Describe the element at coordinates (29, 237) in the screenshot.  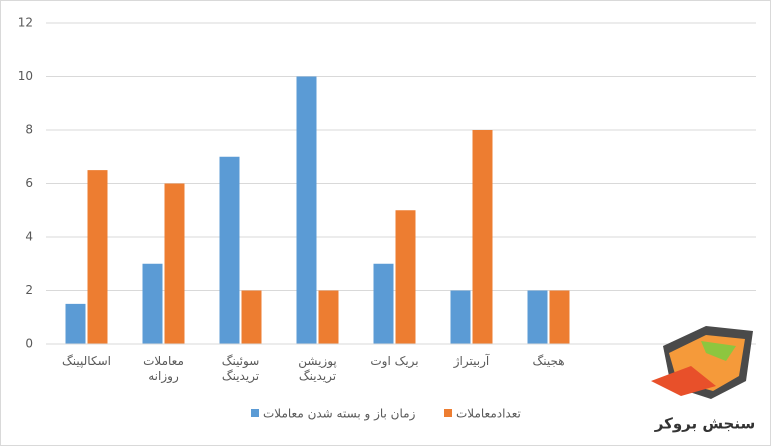
I see `y-tick-label: 4` at that location.